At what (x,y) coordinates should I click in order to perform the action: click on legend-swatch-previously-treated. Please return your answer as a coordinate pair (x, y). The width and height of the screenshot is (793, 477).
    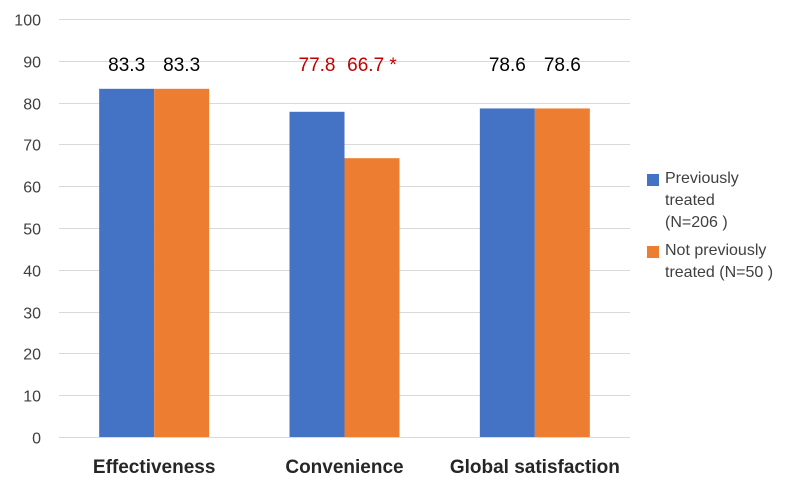
    Looking at the image, I should click on (653, 180).